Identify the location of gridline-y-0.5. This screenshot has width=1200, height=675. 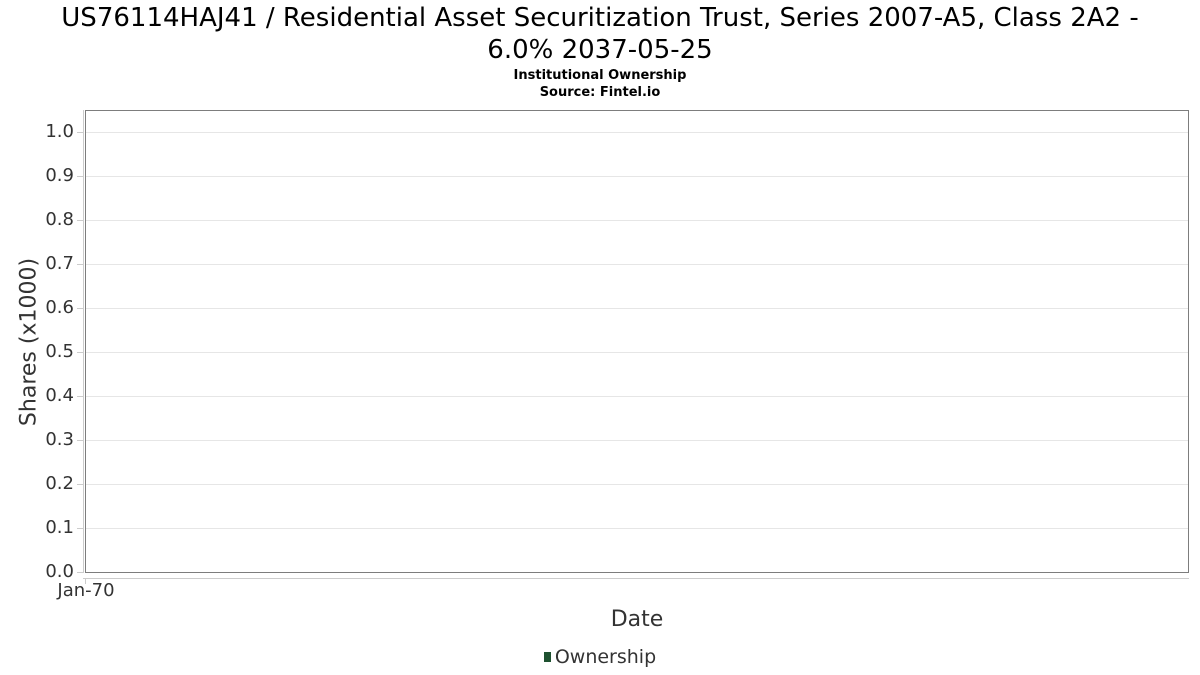
(637, 352).